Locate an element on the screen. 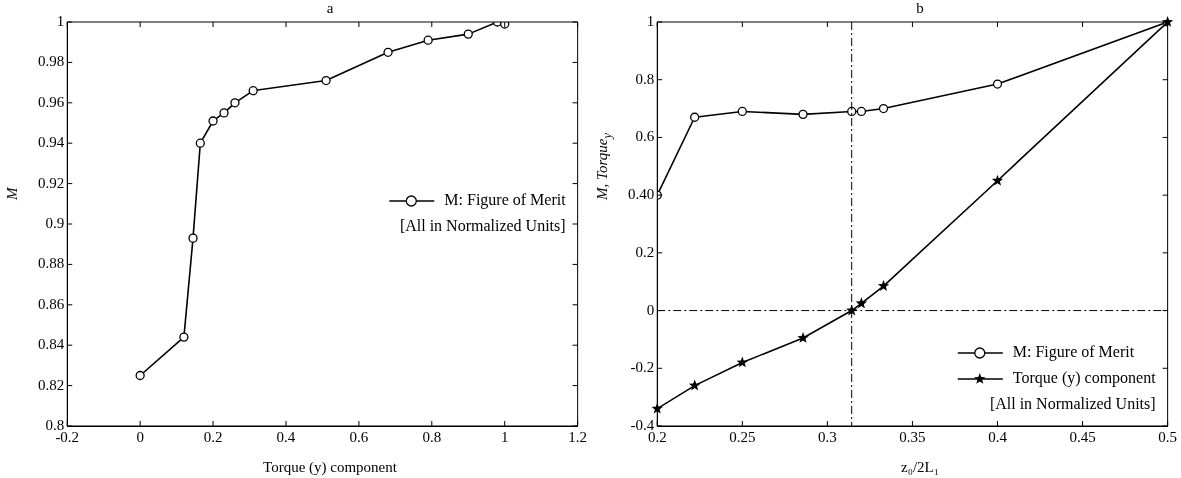  x-tick-label: 0.6 is located at coordinates (359, 436).